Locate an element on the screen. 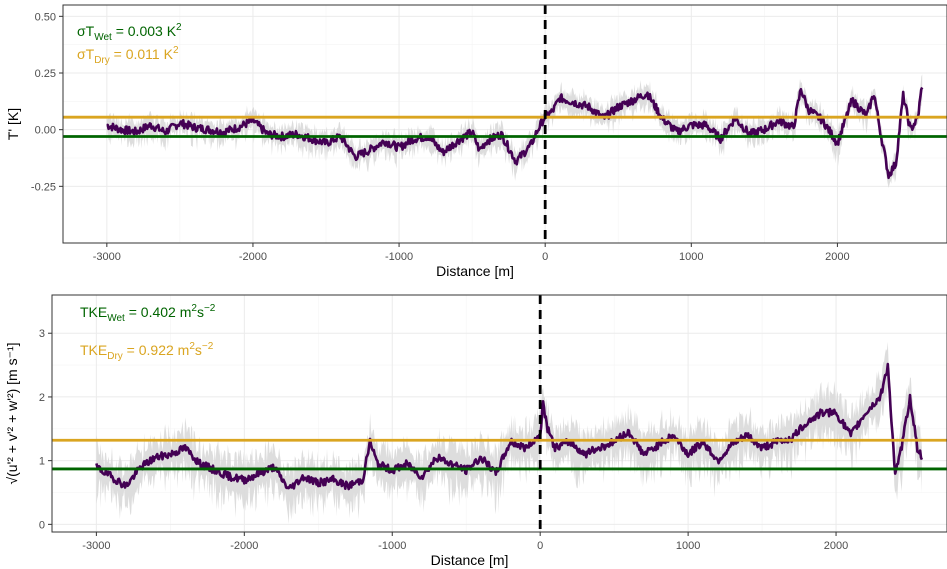 The height and width of the screenshot is (569, 947). y-tick-label: 1 is located at coordinates (42, 462).